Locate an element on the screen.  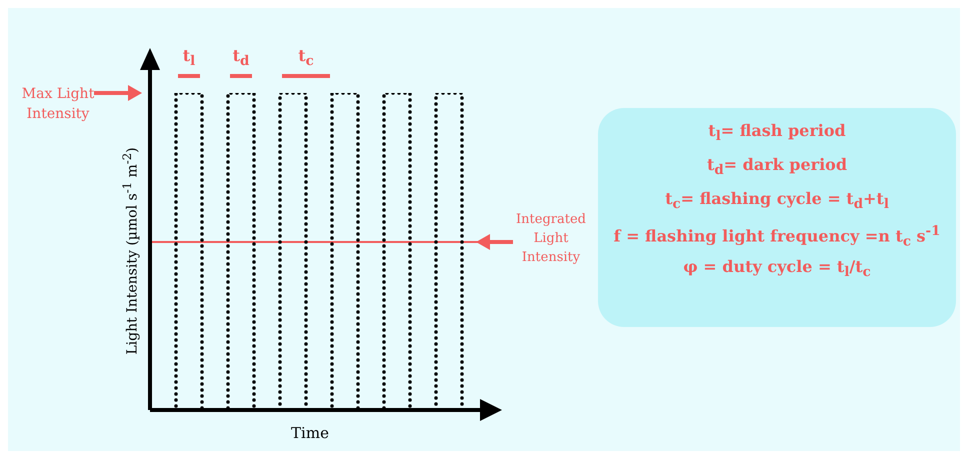
ref-line-label: Integrated Light Intensity is located at coordinates (551, 238).